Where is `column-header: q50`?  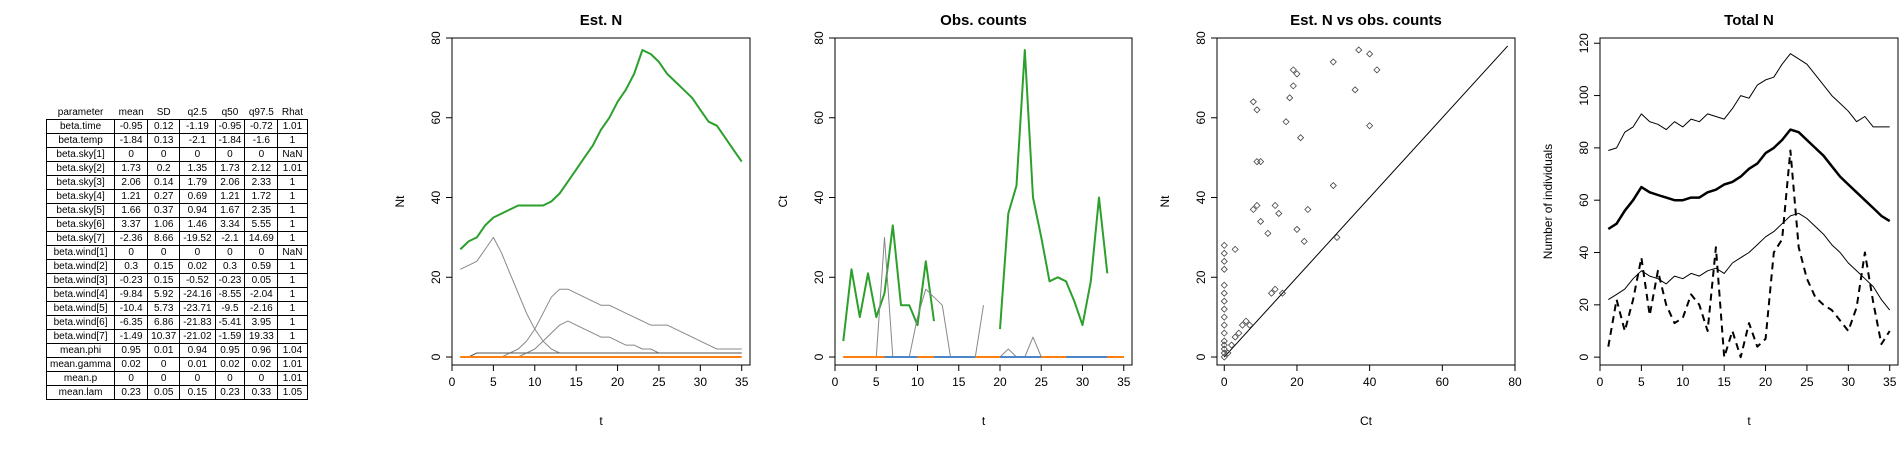
column-header: q50 is located at coordinates (230, 112).